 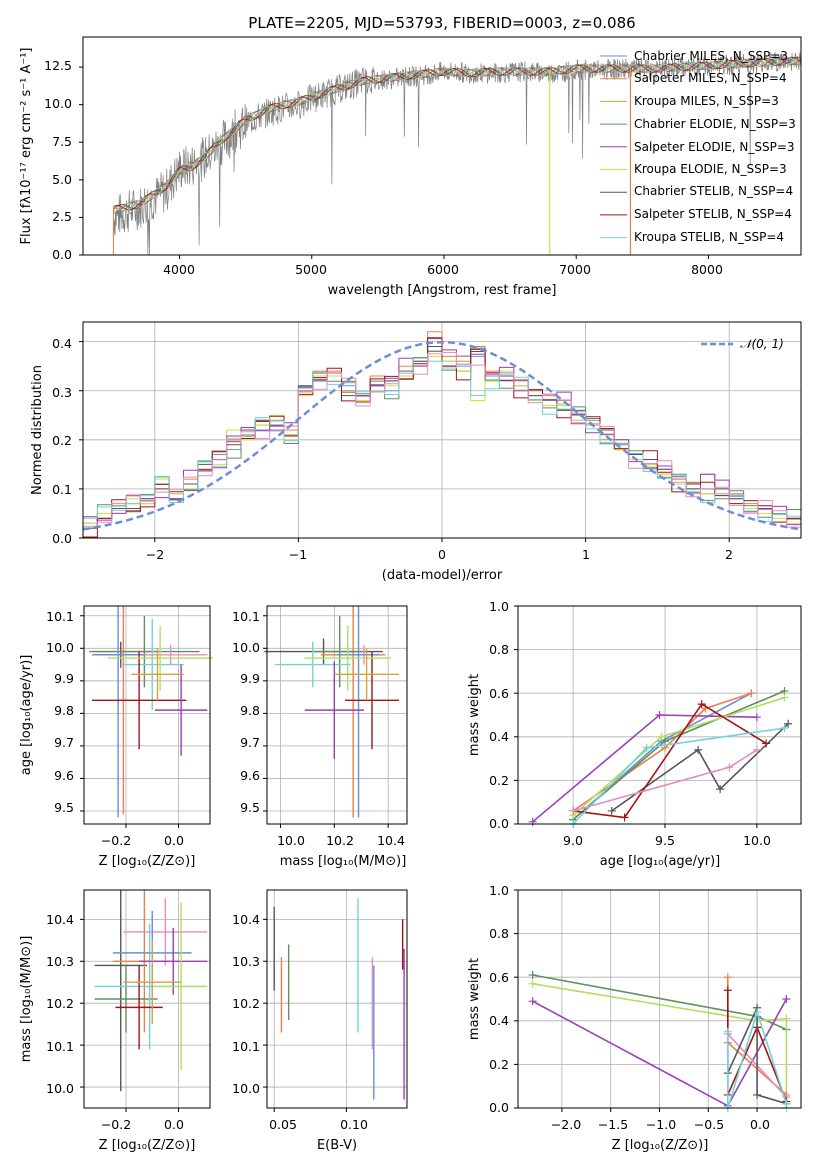 I want to click on mass-age-x-label: mass [log₁₀(M/M⊙)], so click(x=343, y=861).